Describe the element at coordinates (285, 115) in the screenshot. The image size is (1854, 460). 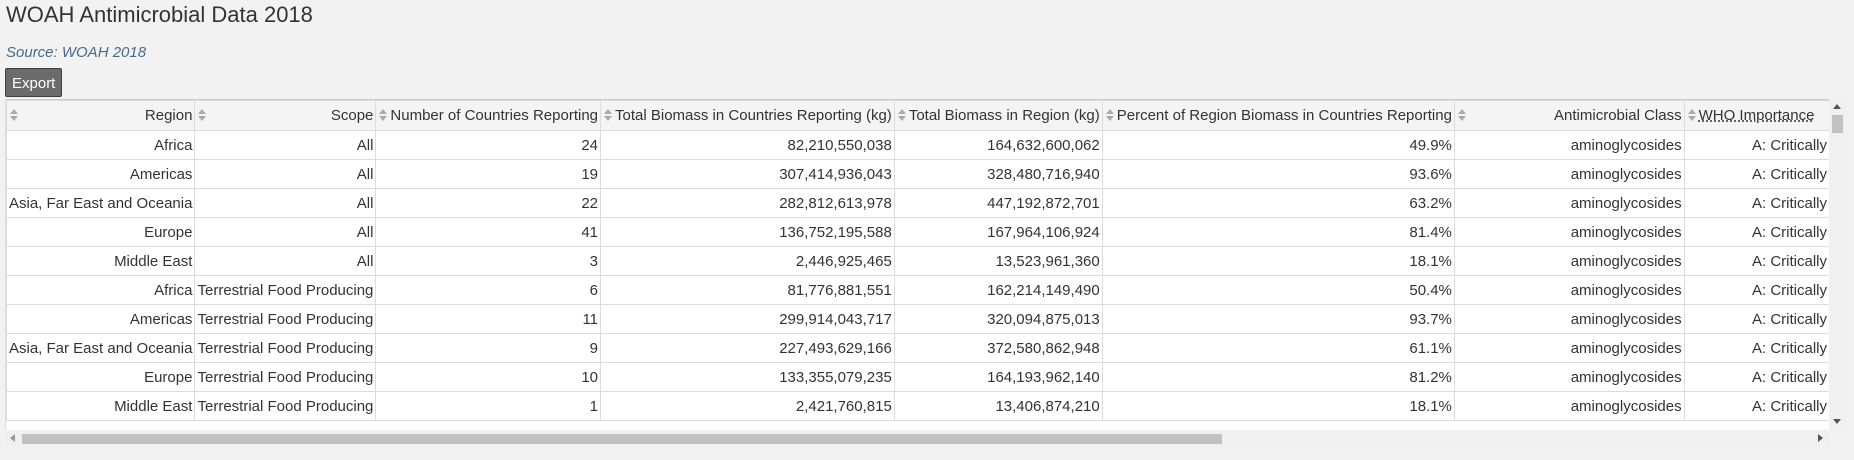
I see `column-header-scope: Scope` at that location.